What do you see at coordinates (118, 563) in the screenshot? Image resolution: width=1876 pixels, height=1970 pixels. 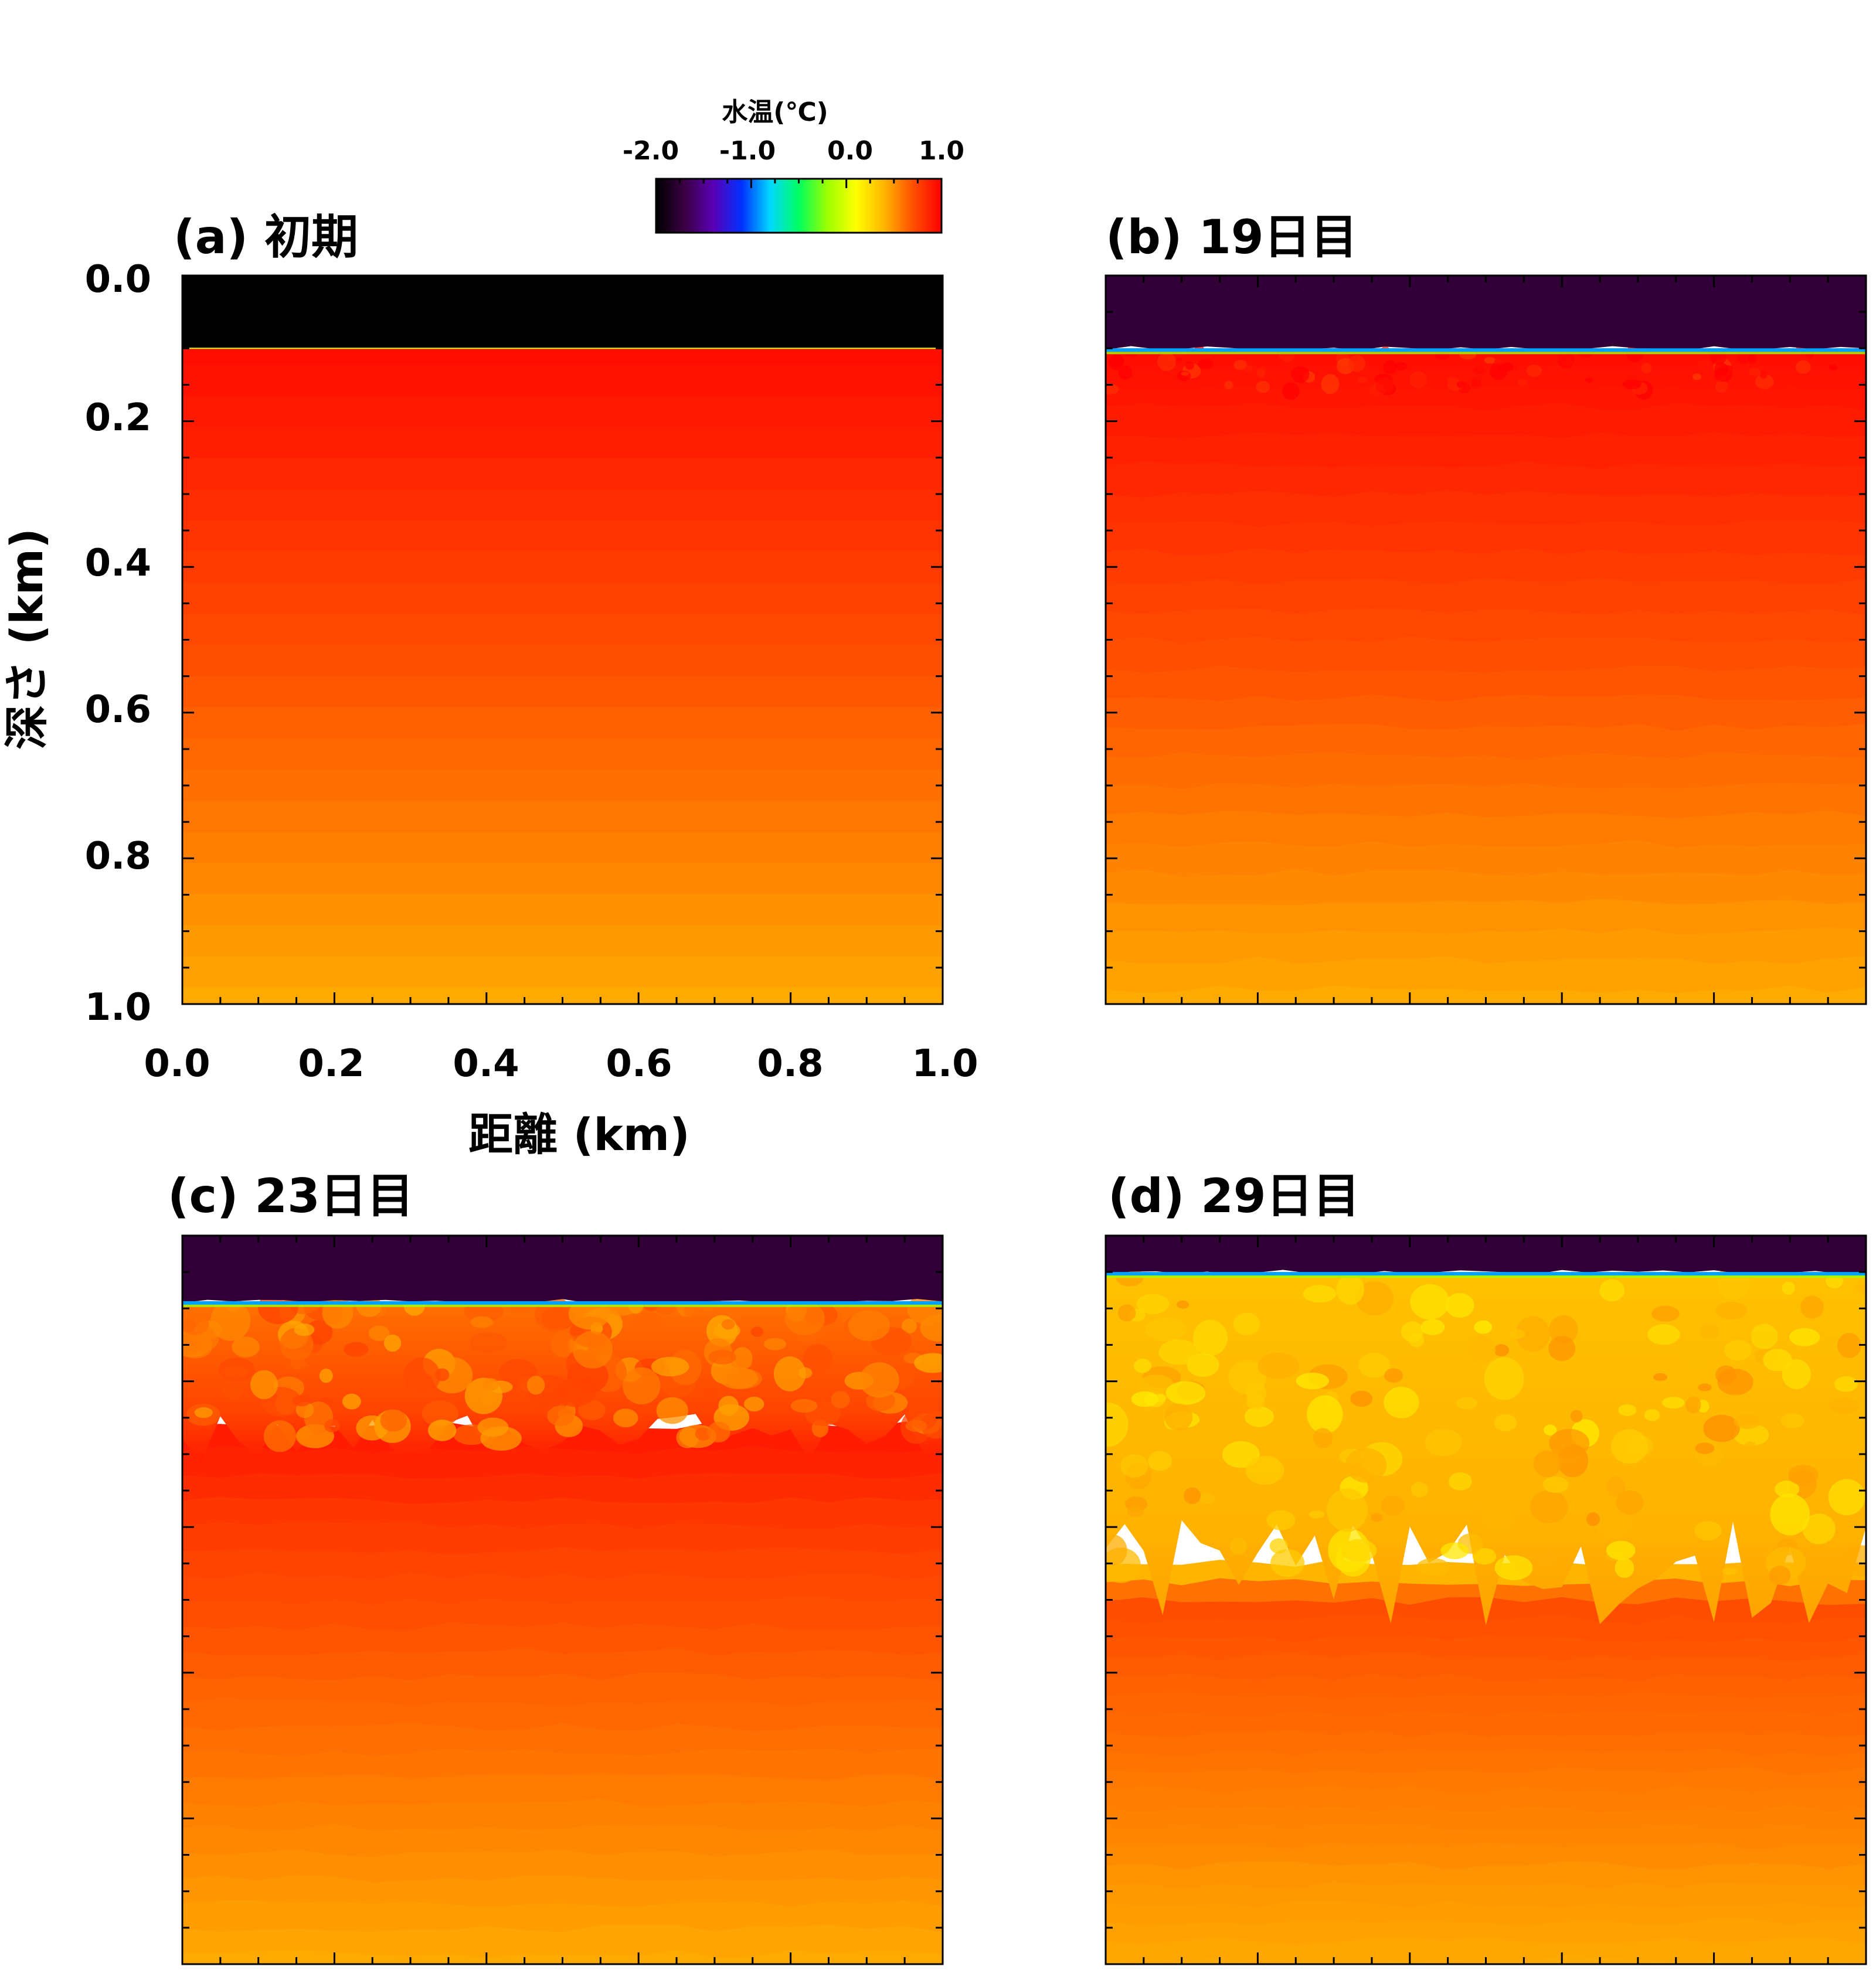 I see `y-tick-label: 0.4` at bounding box center [118, 563].